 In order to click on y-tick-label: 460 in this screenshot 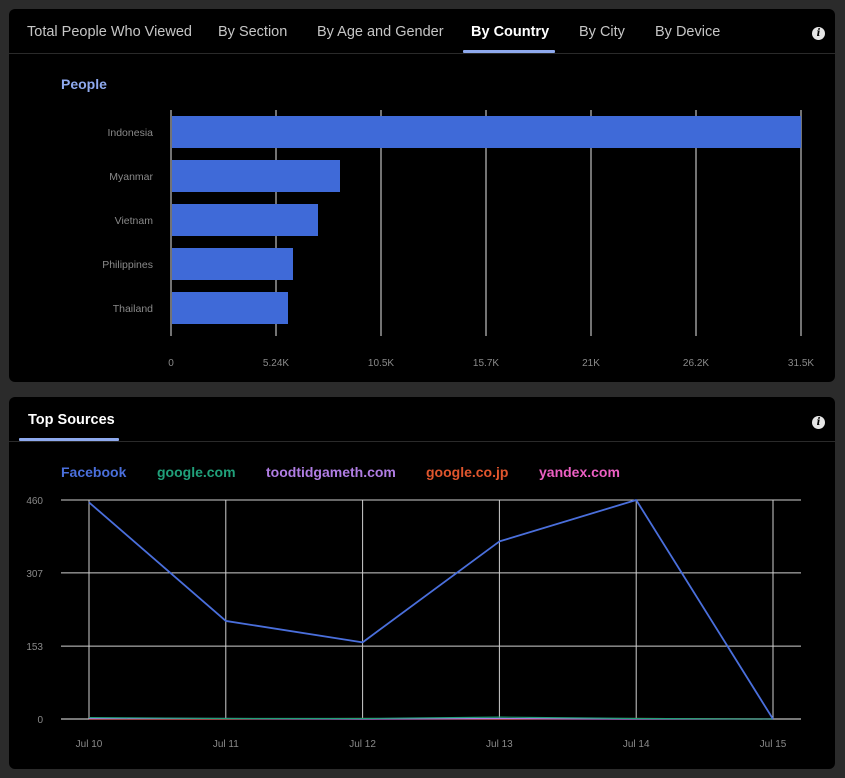, I will do `click(34, 501)`.